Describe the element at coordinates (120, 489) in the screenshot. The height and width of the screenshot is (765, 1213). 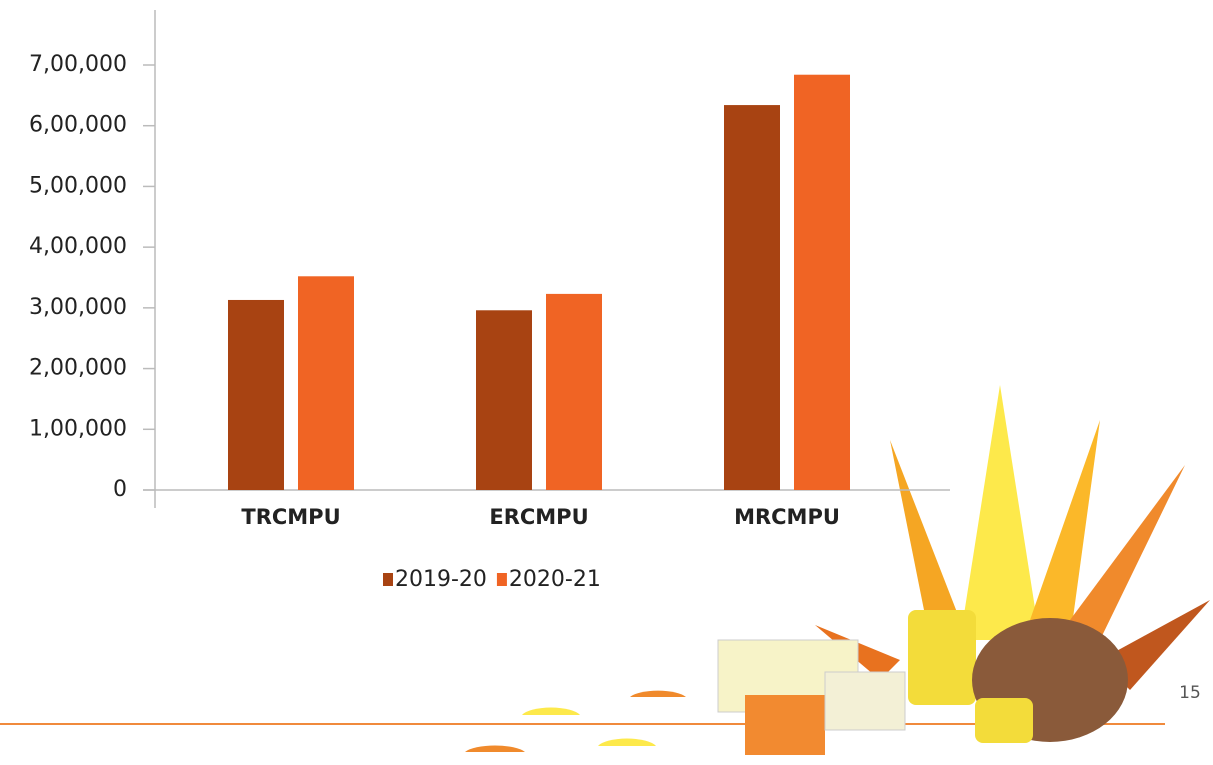
I see `y-tick-label: 0` at that location.